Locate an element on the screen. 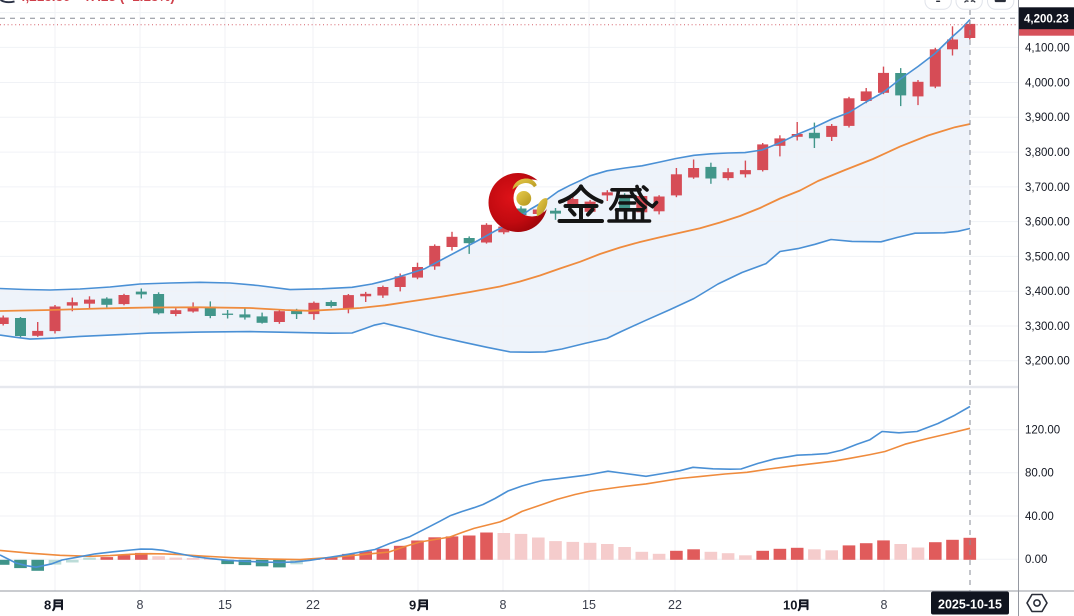  svg-text: 9 is located at coordinates (412, 605).